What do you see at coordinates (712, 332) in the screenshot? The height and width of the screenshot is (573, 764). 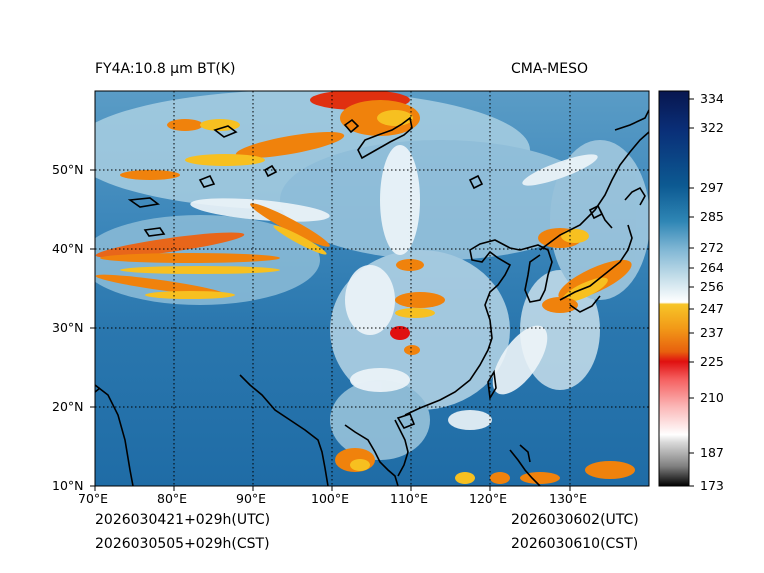 I see `colorbar-label-237: 237` at bounding box center [712, 332].